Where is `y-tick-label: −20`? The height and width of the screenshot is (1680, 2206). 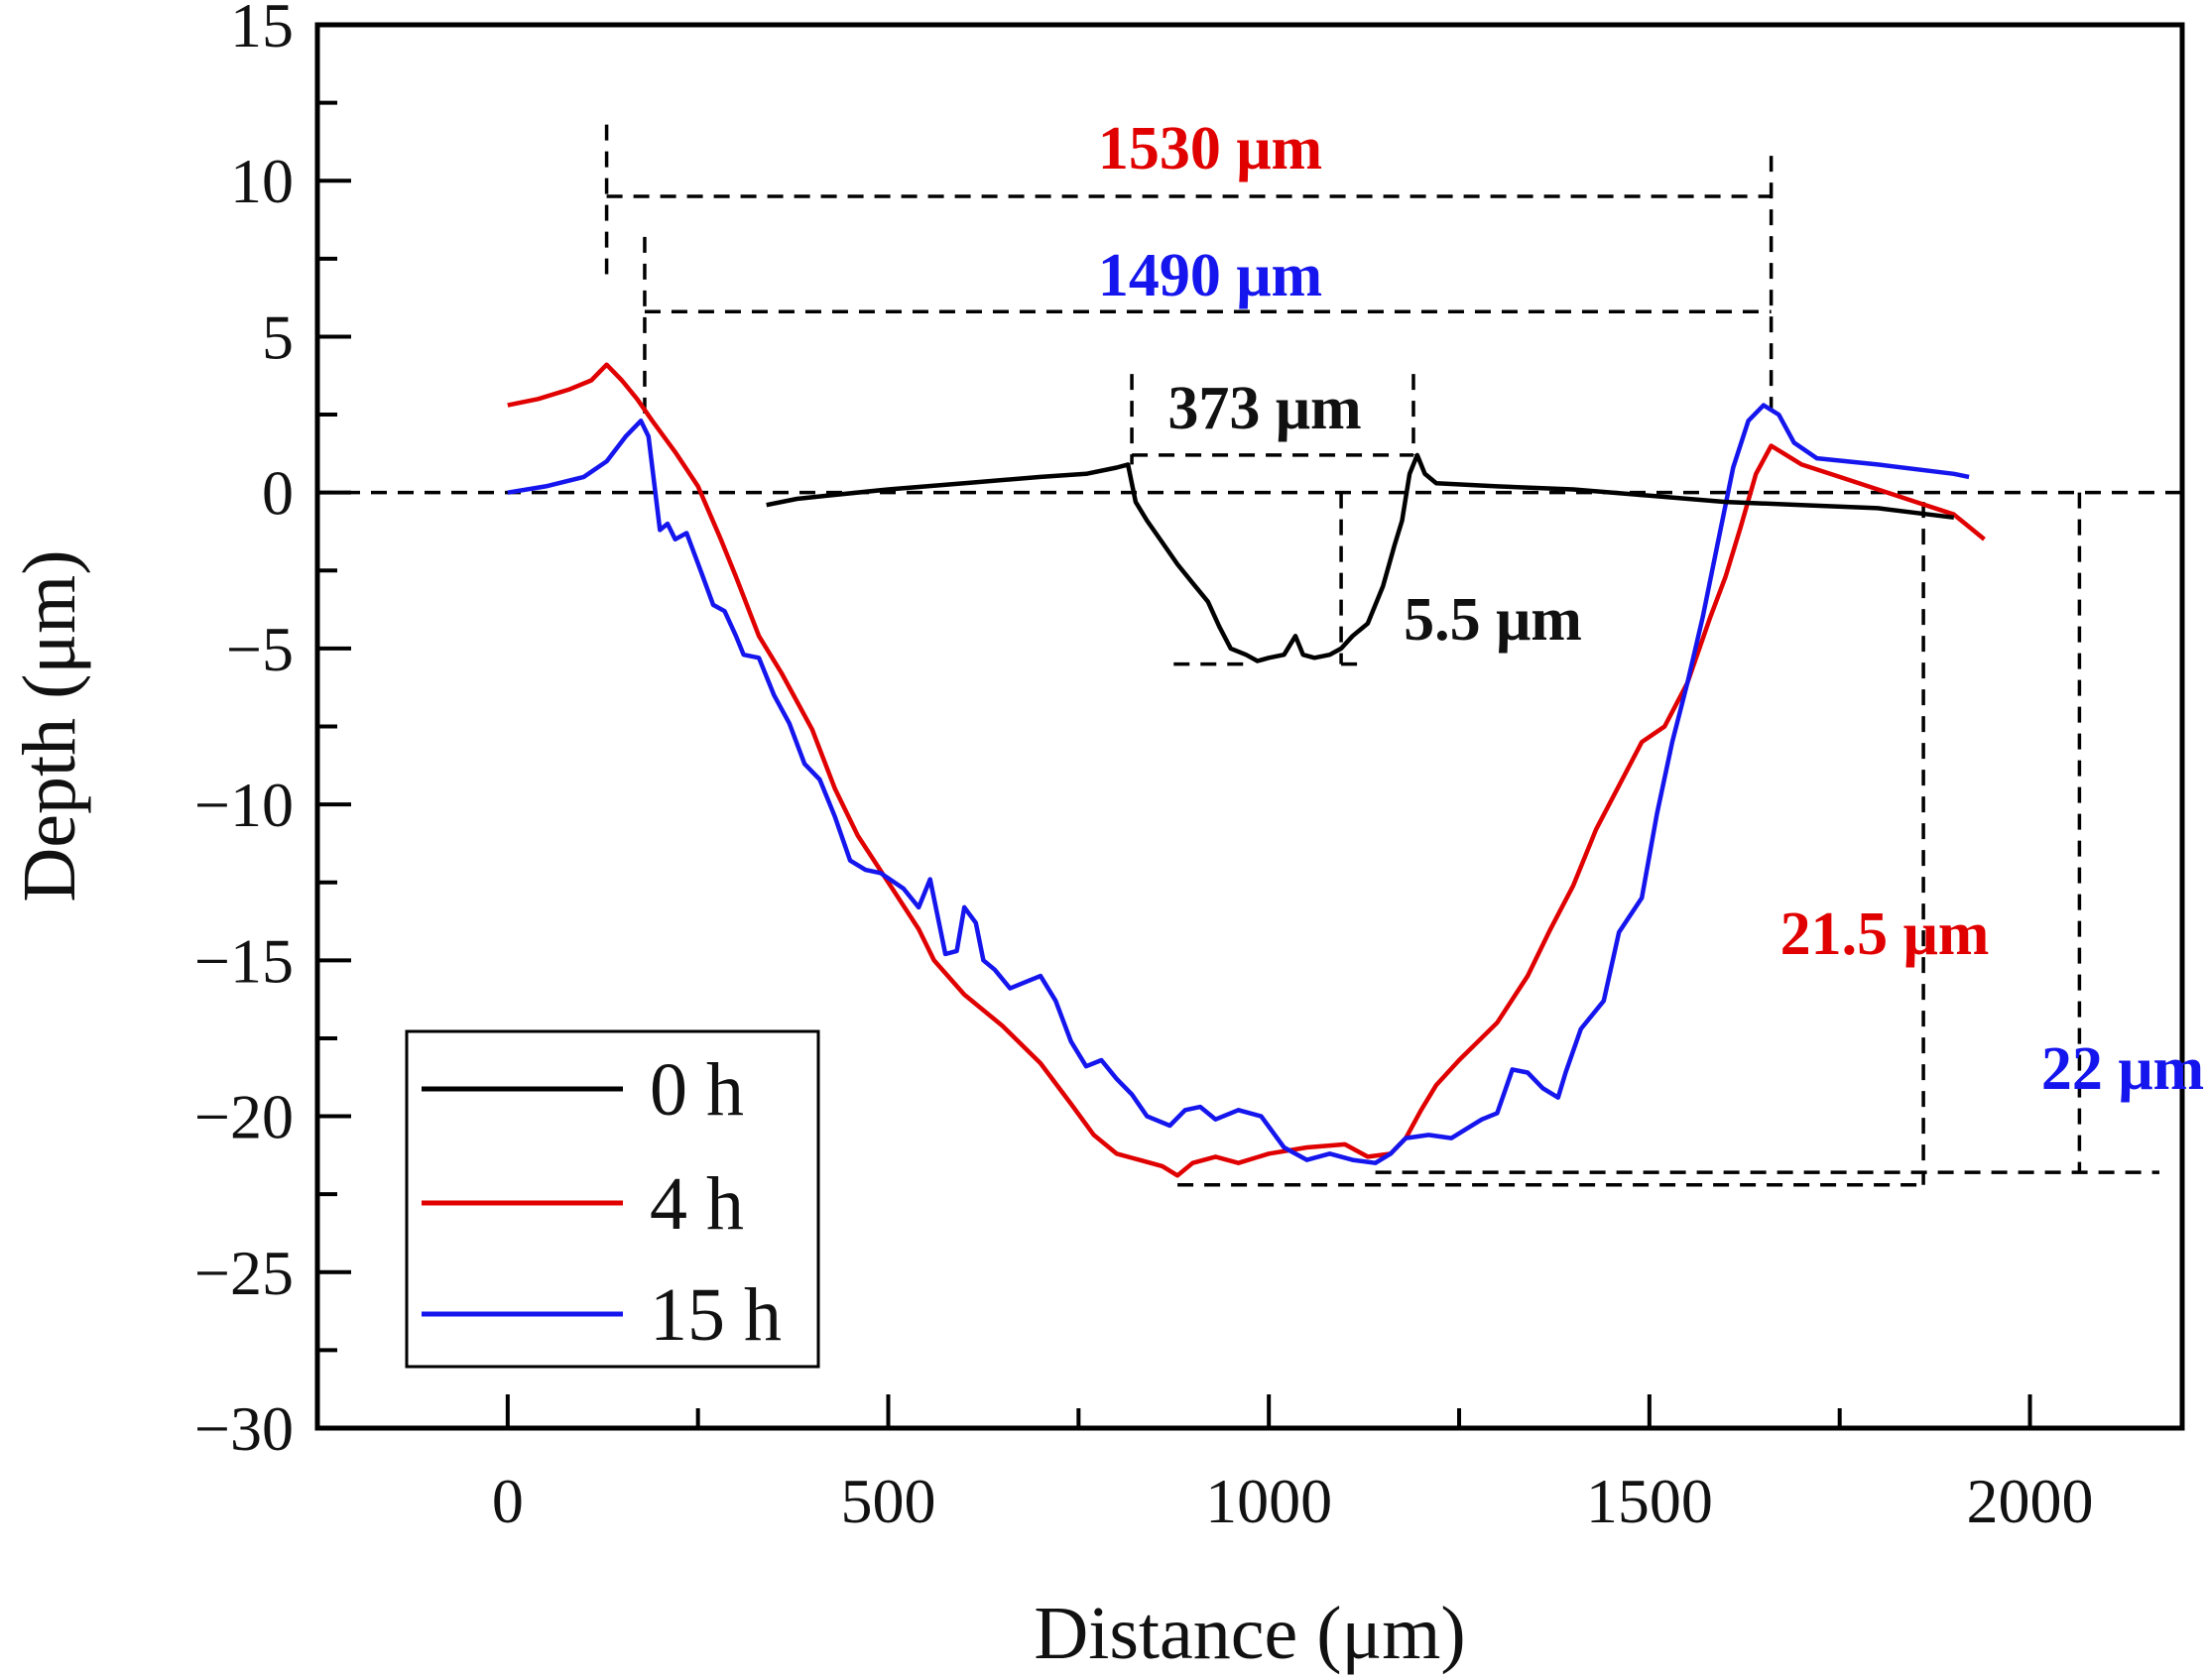 y-tick-label: −20 is located at coordinates (244, 1117).